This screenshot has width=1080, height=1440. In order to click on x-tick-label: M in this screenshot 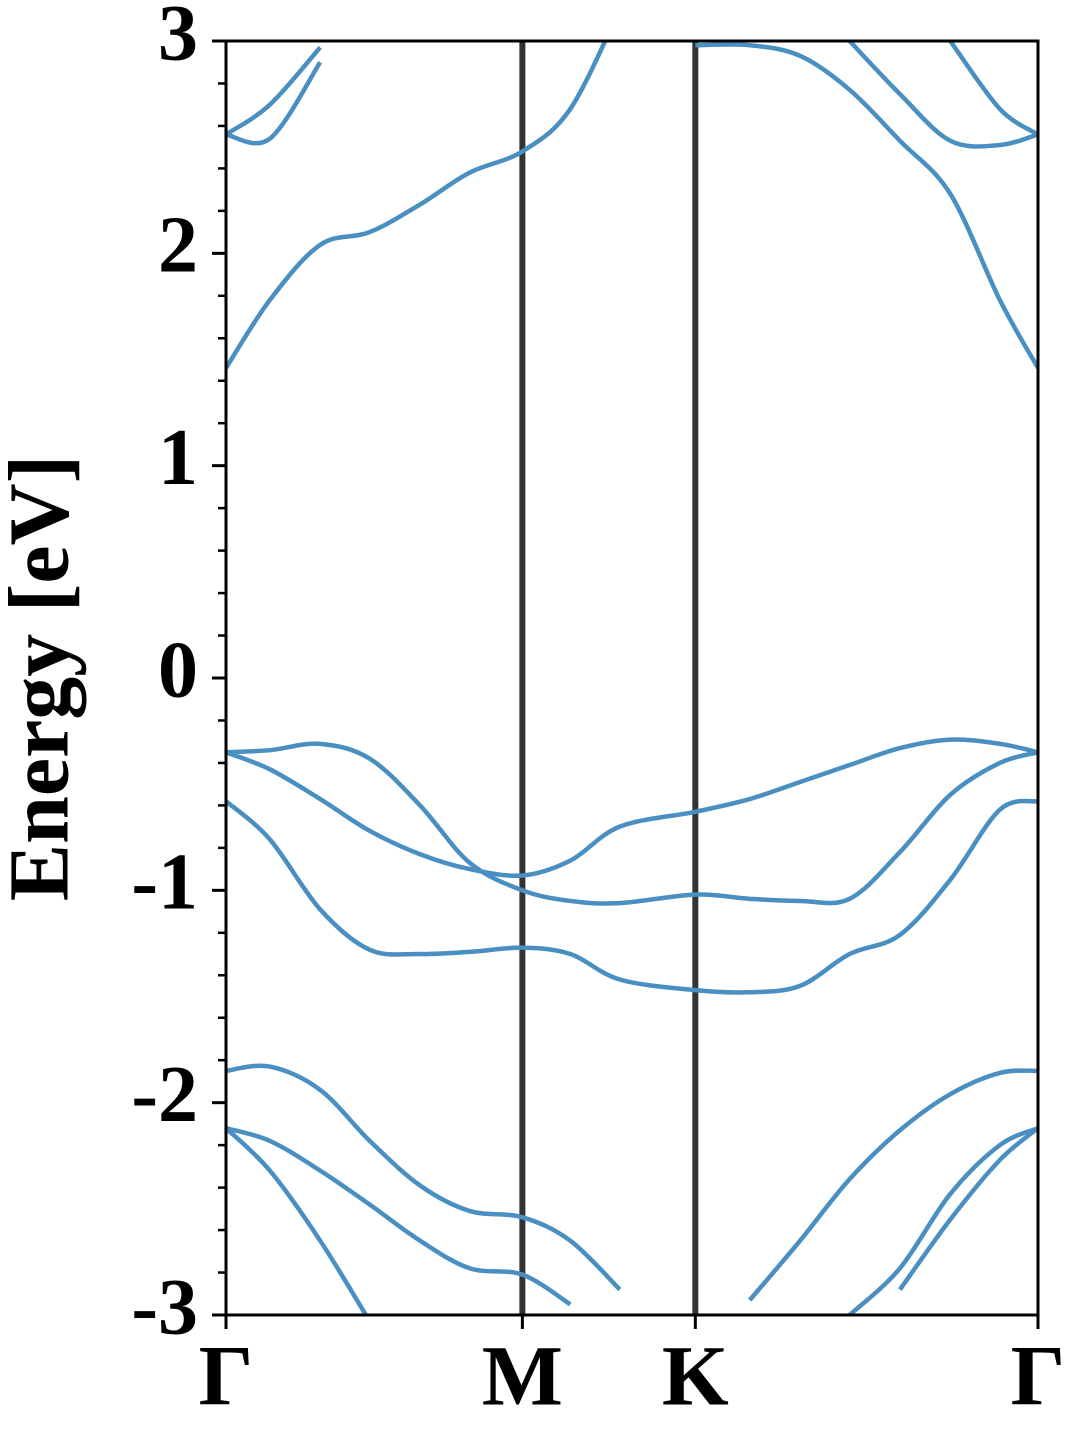, I will do `click(522, 1376)`.